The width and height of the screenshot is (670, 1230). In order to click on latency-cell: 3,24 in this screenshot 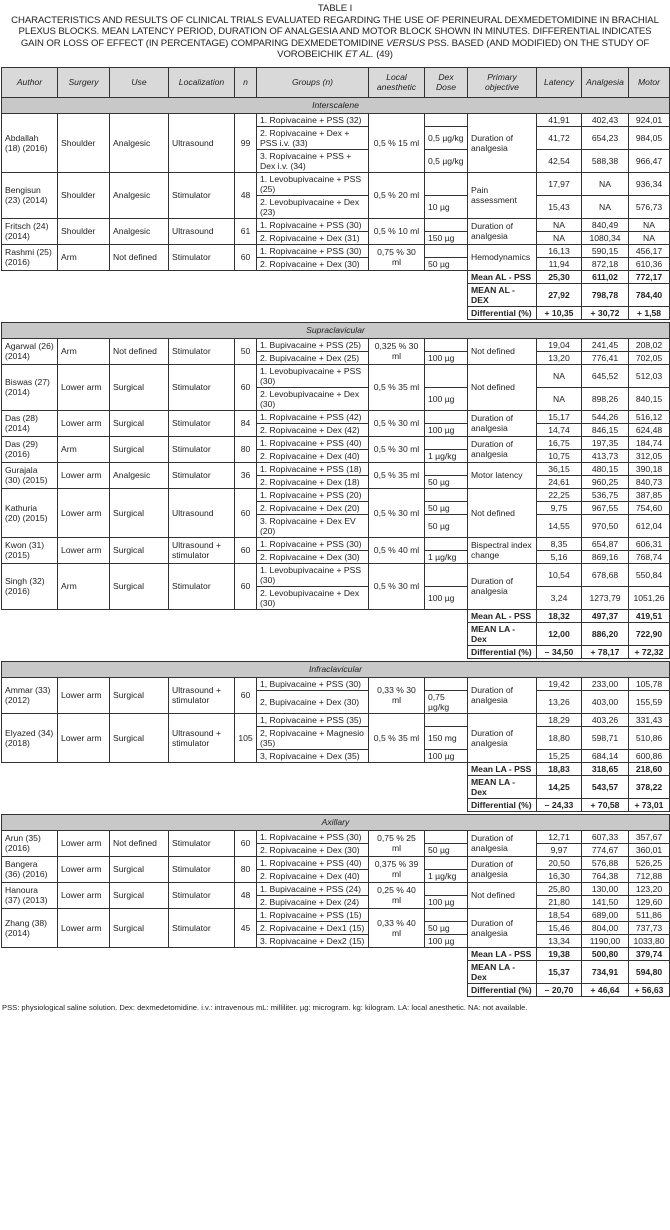, I will do `click(559, 597)`.